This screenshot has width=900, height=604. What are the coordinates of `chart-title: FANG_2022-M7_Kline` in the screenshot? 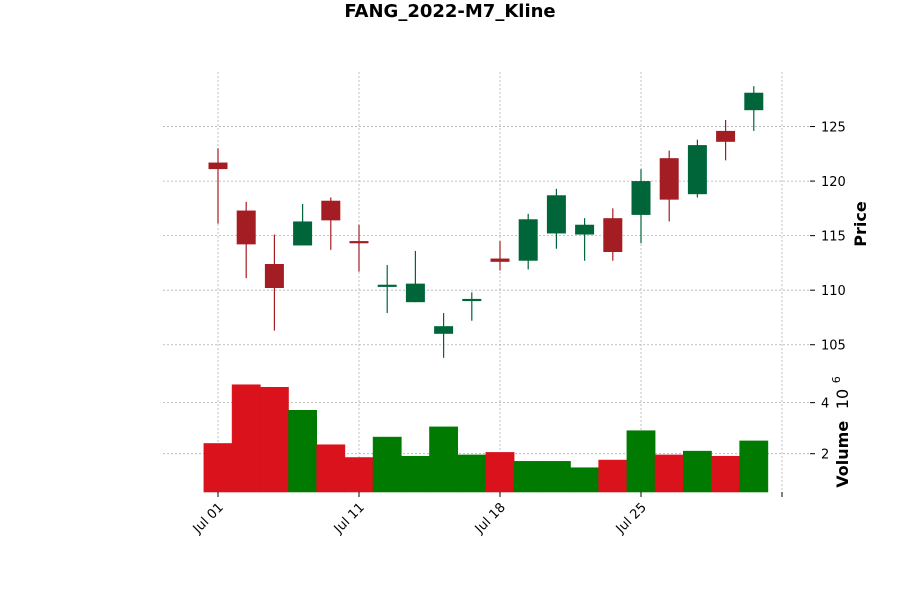 It's located at (449, 11).